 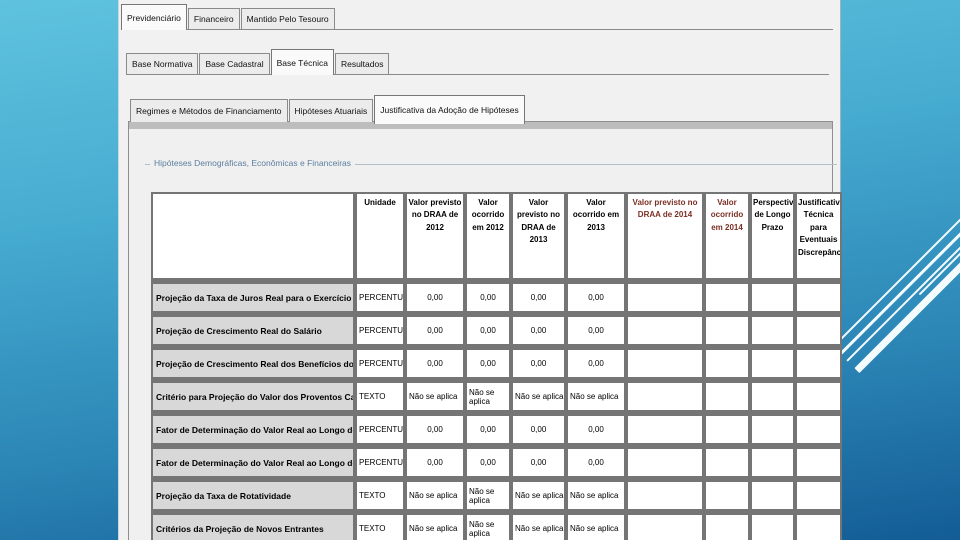 What do you see at coordinates (302, 62) in the screenshot?
I see `tab-base-tecnica: Base Técnica` at bounding box center [302, 62].